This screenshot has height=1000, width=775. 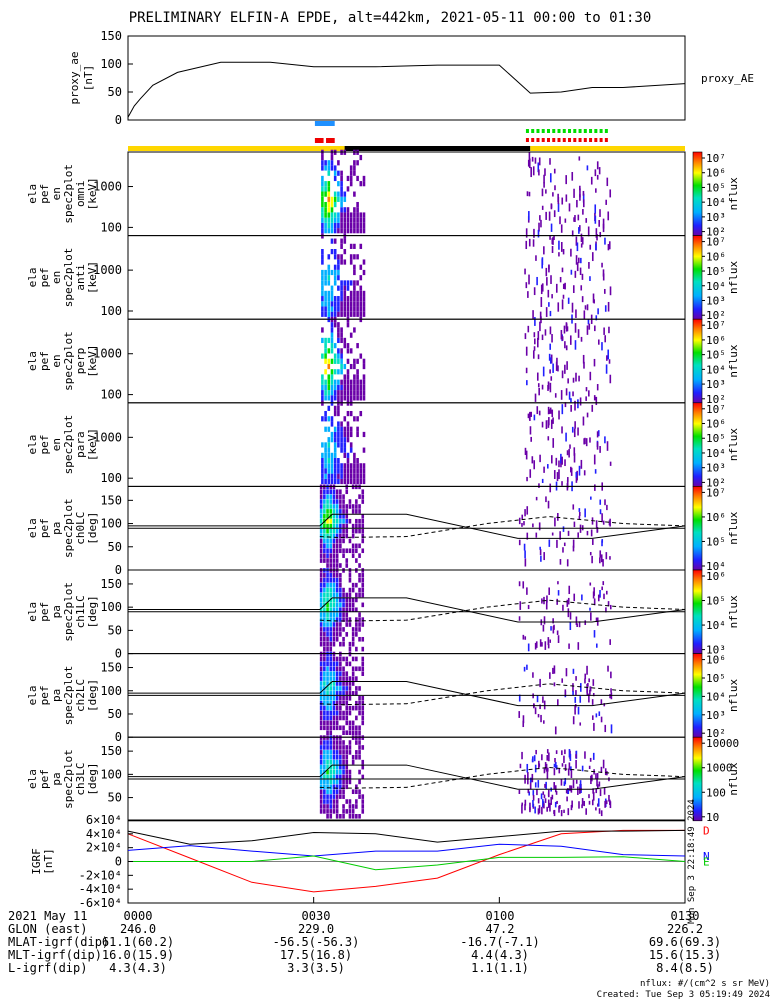 I want to click on proxy-ae-ytick: 150, so click(x=111, y=36).